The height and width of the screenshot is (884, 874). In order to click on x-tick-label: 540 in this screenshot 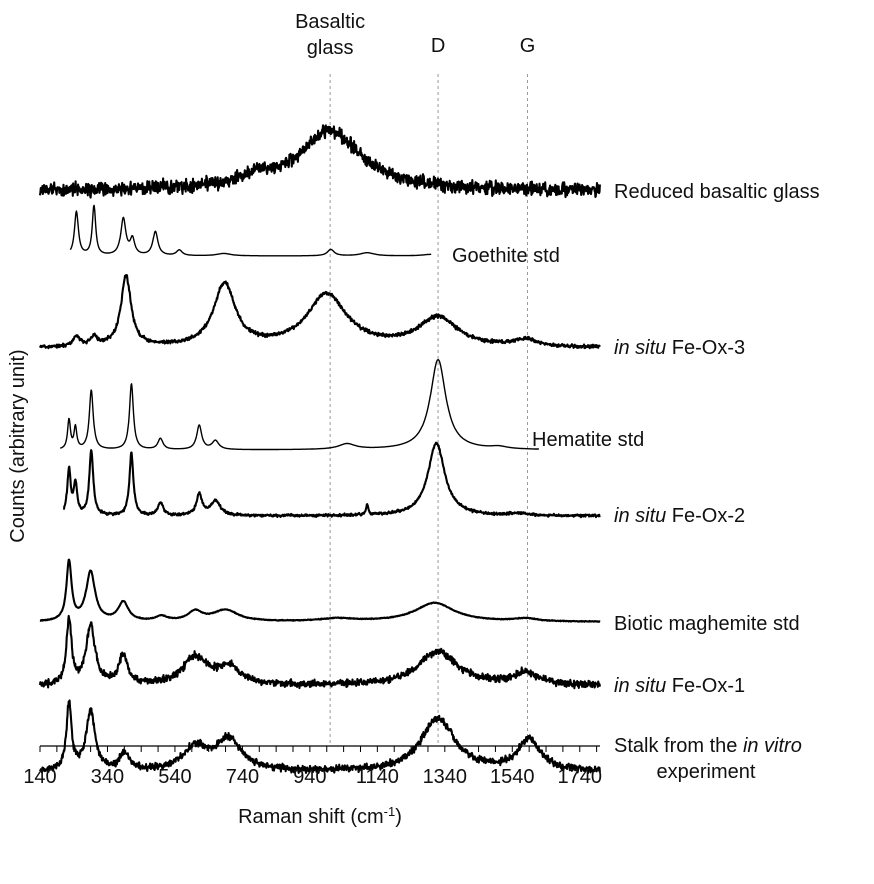, I will do `click(174, 777)`.